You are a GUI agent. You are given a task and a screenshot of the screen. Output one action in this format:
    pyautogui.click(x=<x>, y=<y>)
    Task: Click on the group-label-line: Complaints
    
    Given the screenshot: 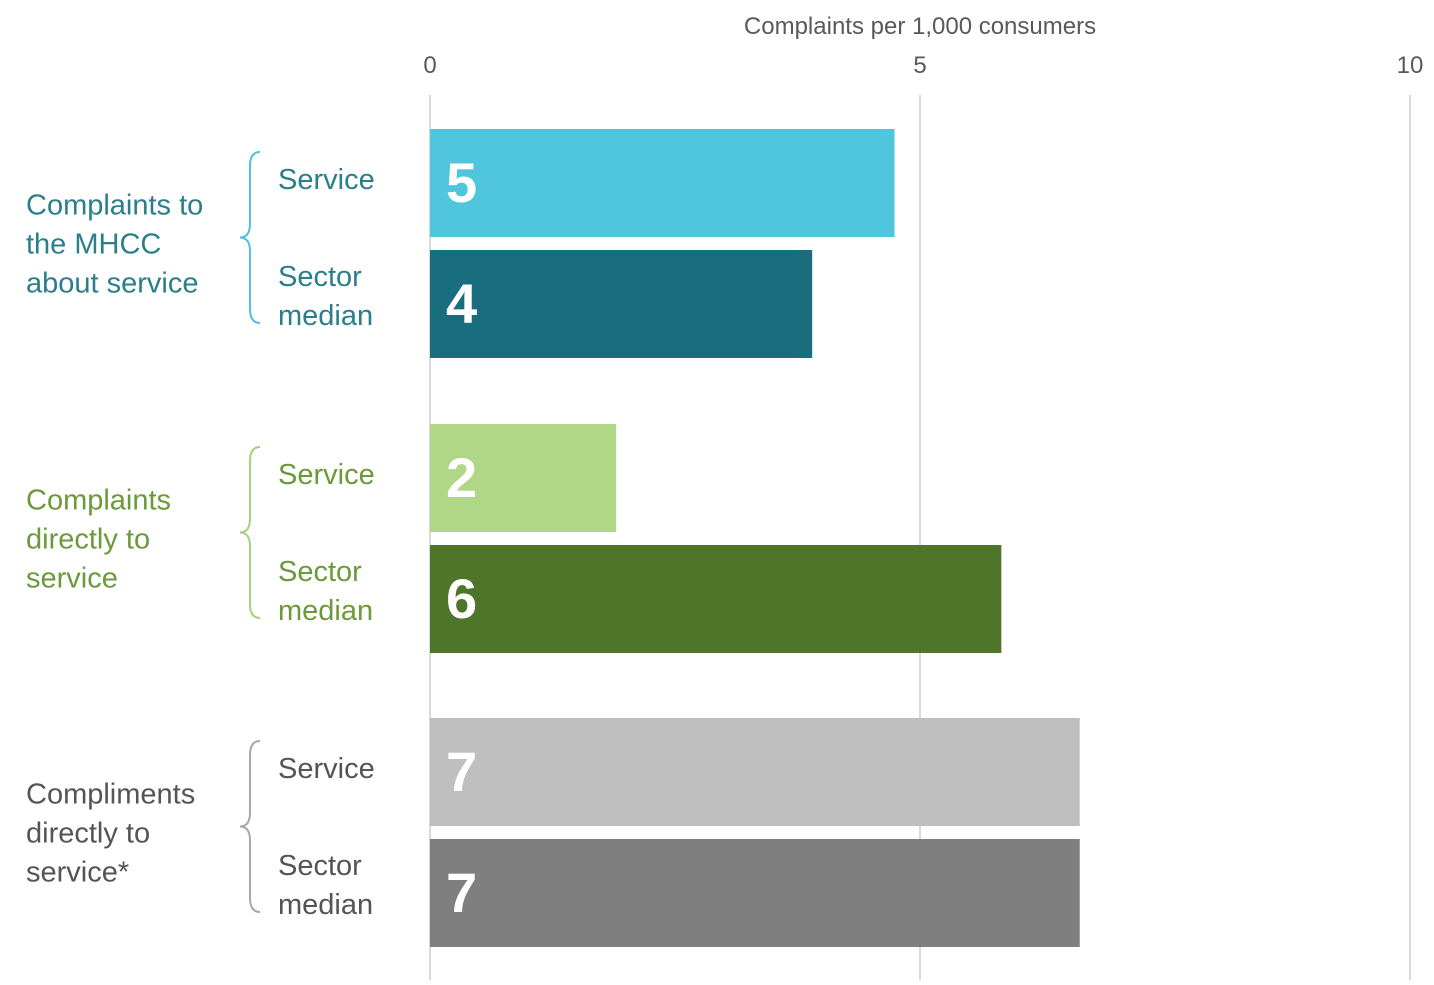 What is the action you would take?
    pyautogui.click(x=98, y=501)
    